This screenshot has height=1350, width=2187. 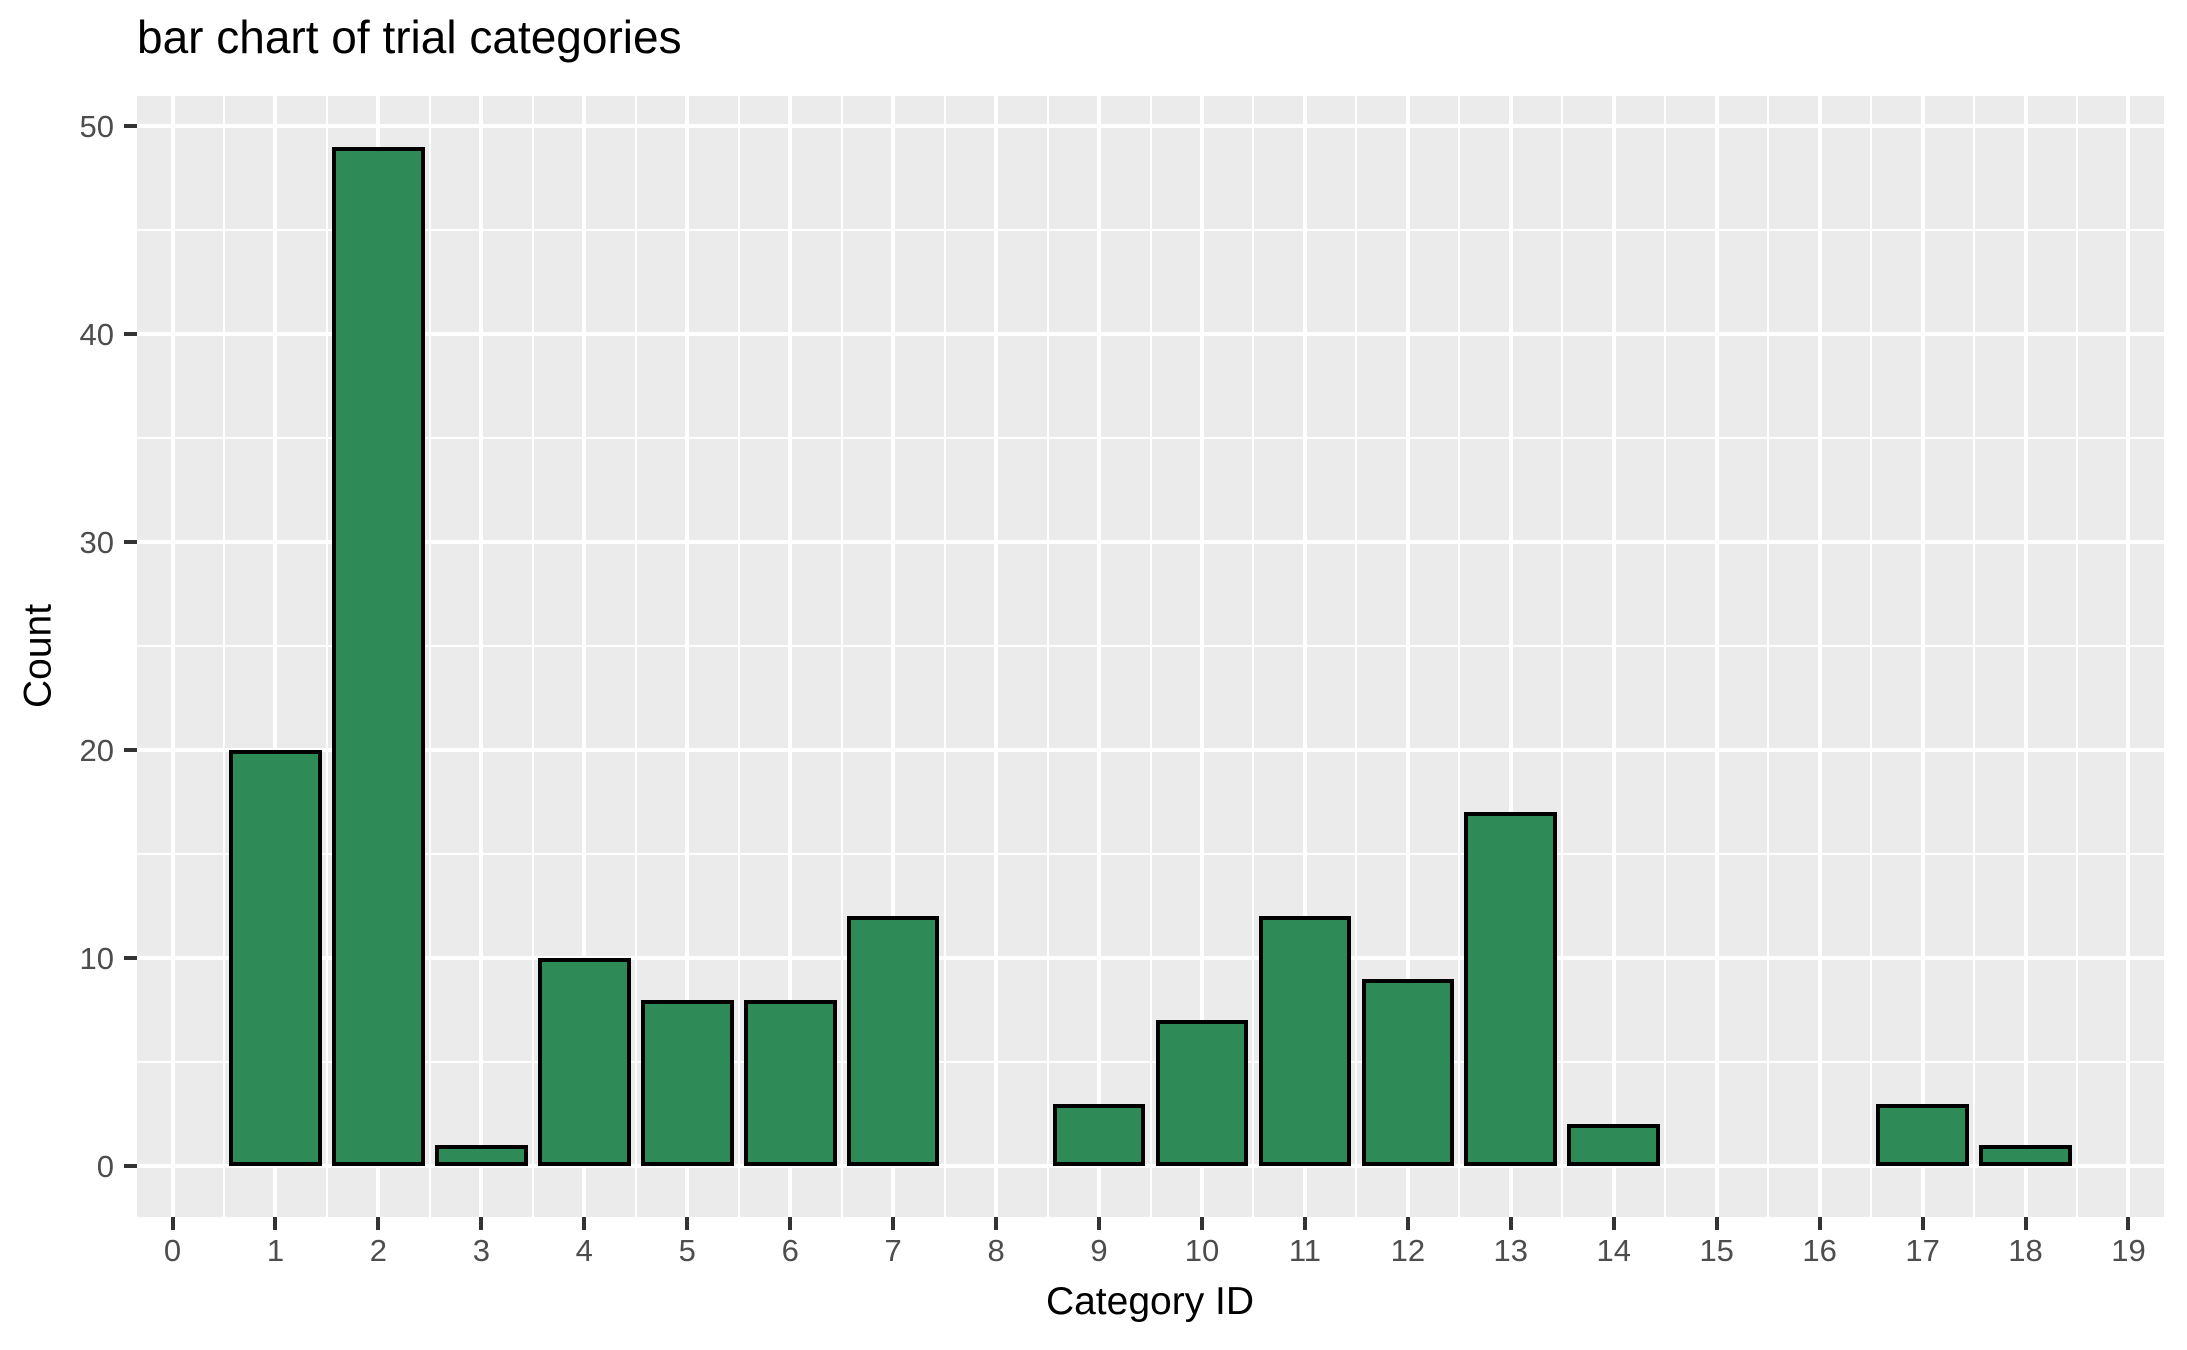 What do you see at coordinates (96, 543) in the screenshot?
I see `y-tick-label: 30` at bounding box center [96, 543].